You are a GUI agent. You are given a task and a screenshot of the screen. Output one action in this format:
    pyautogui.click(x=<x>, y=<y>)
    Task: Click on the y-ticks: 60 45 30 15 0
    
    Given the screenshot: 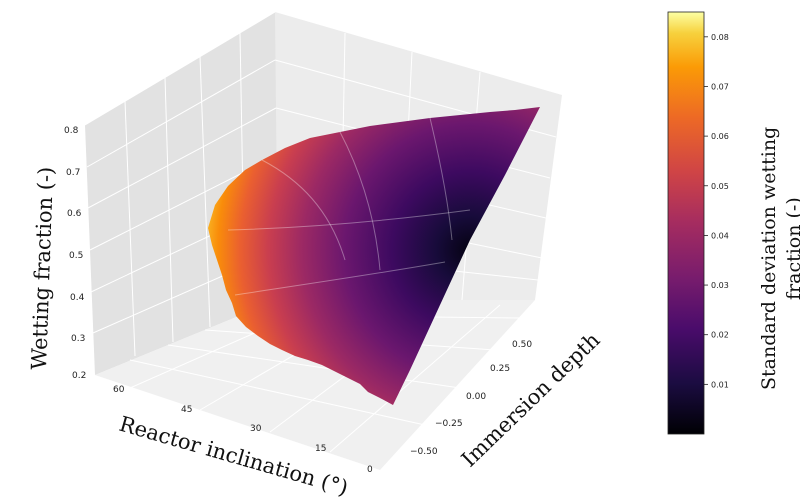 What is the action you would take?
    pyautogui.click(x=243, y=430)
    